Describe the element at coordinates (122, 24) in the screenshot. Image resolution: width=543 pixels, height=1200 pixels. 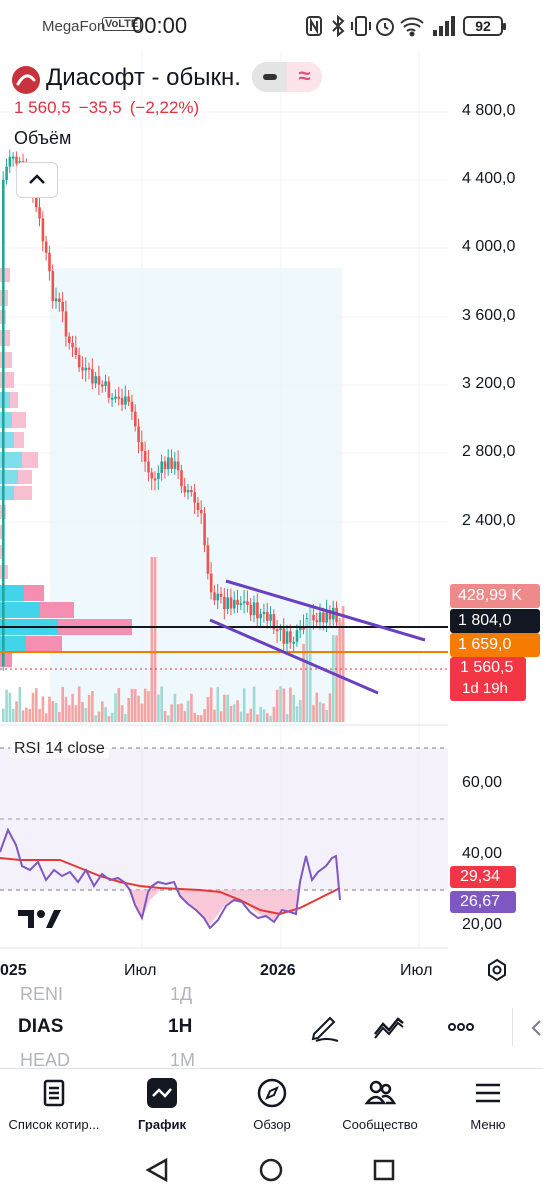
I see `volte-badge: VoLTE` at that location.